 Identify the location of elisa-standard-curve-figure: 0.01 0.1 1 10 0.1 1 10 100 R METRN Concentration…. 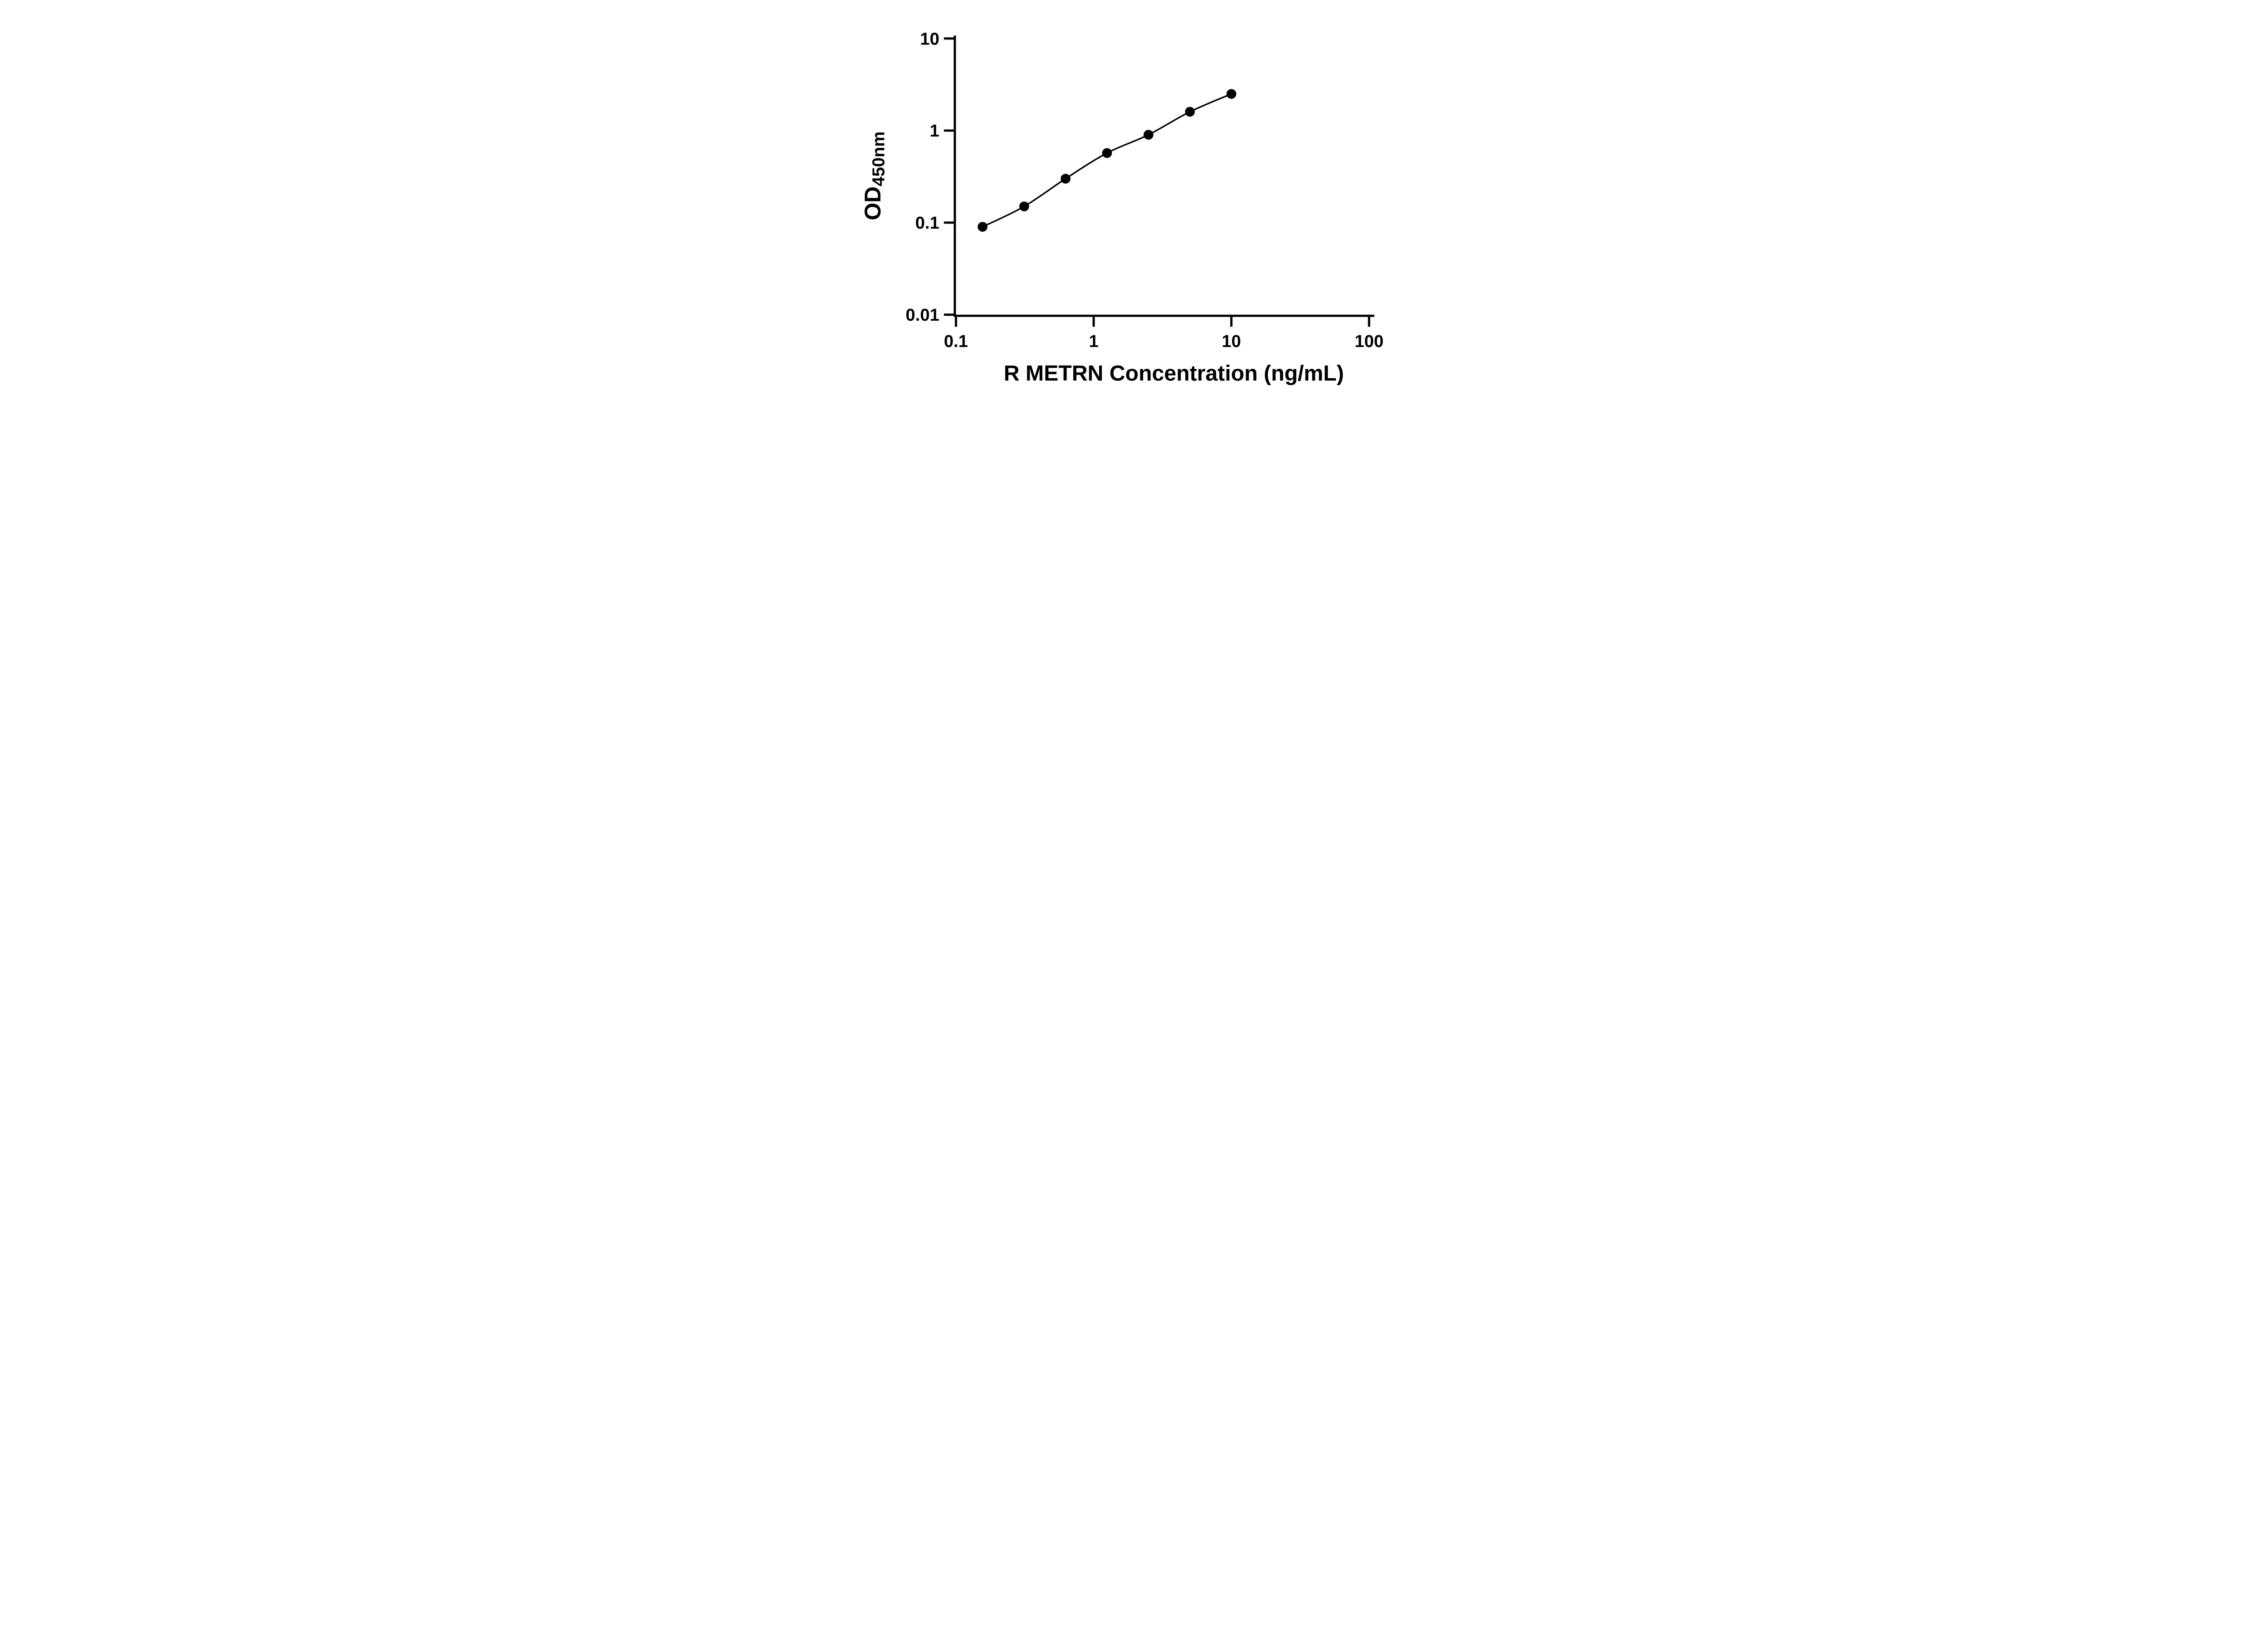
(1134, 204).